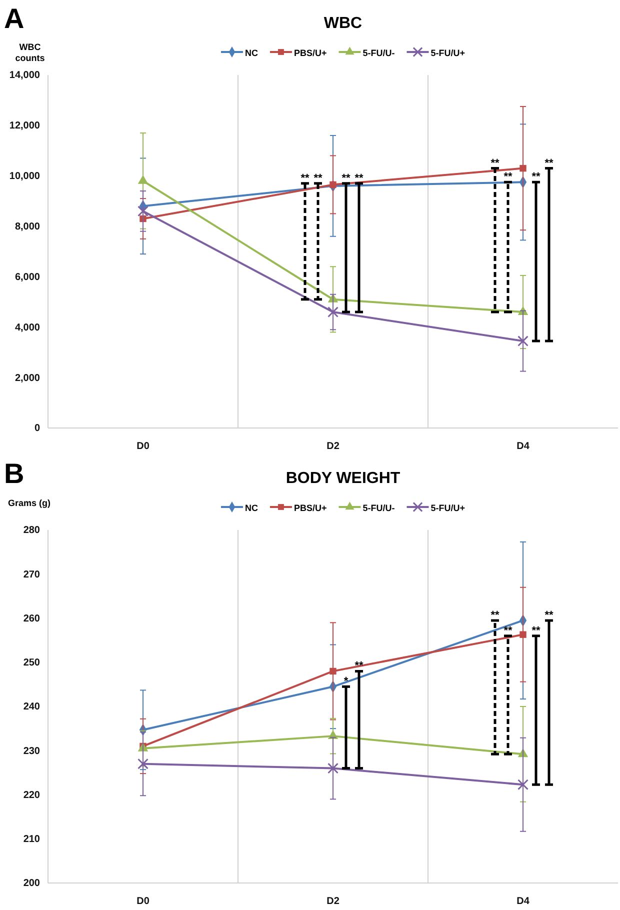 The image size is (620, 910). Describe the element at coordinates (343, 478) in the screenshot. I see `chart-title: BODY WEIGHT` at that location.